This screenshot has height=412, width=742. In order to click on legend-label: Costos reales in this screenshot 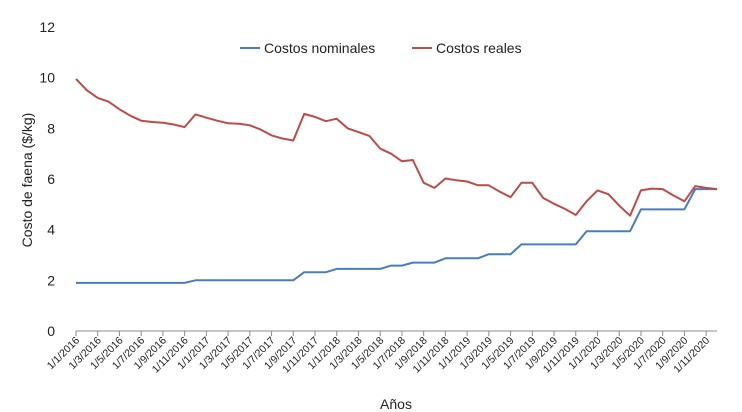, I will do `click(479, 48)`.